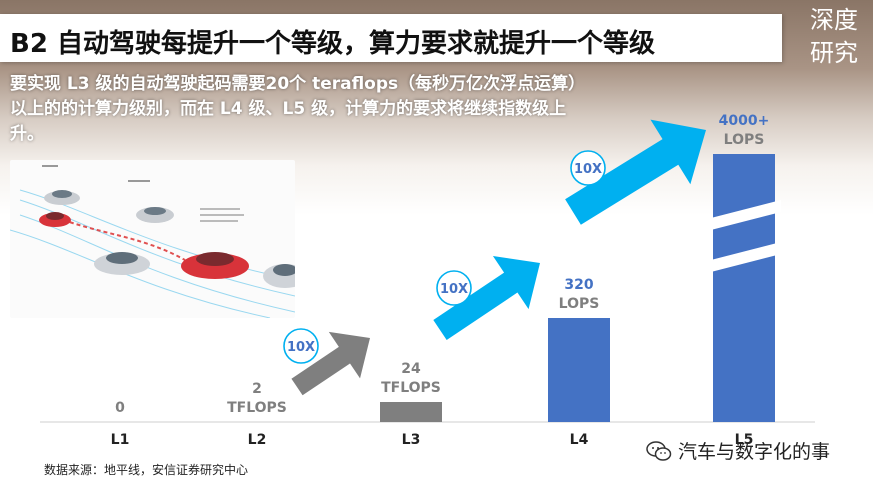  Describe the element at coordinates (411, 412) in the screenshot. I see `bar-l3` at that location.